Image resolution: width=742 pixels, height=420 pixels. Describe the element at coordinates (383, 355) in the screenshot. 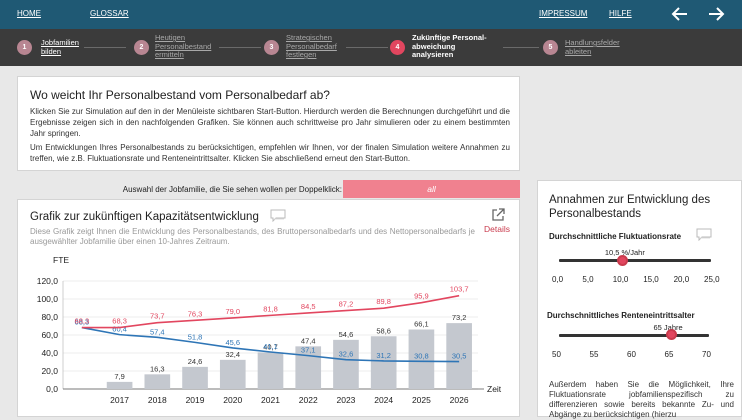

I see `blue-series-value-label: 31,2` at that location.